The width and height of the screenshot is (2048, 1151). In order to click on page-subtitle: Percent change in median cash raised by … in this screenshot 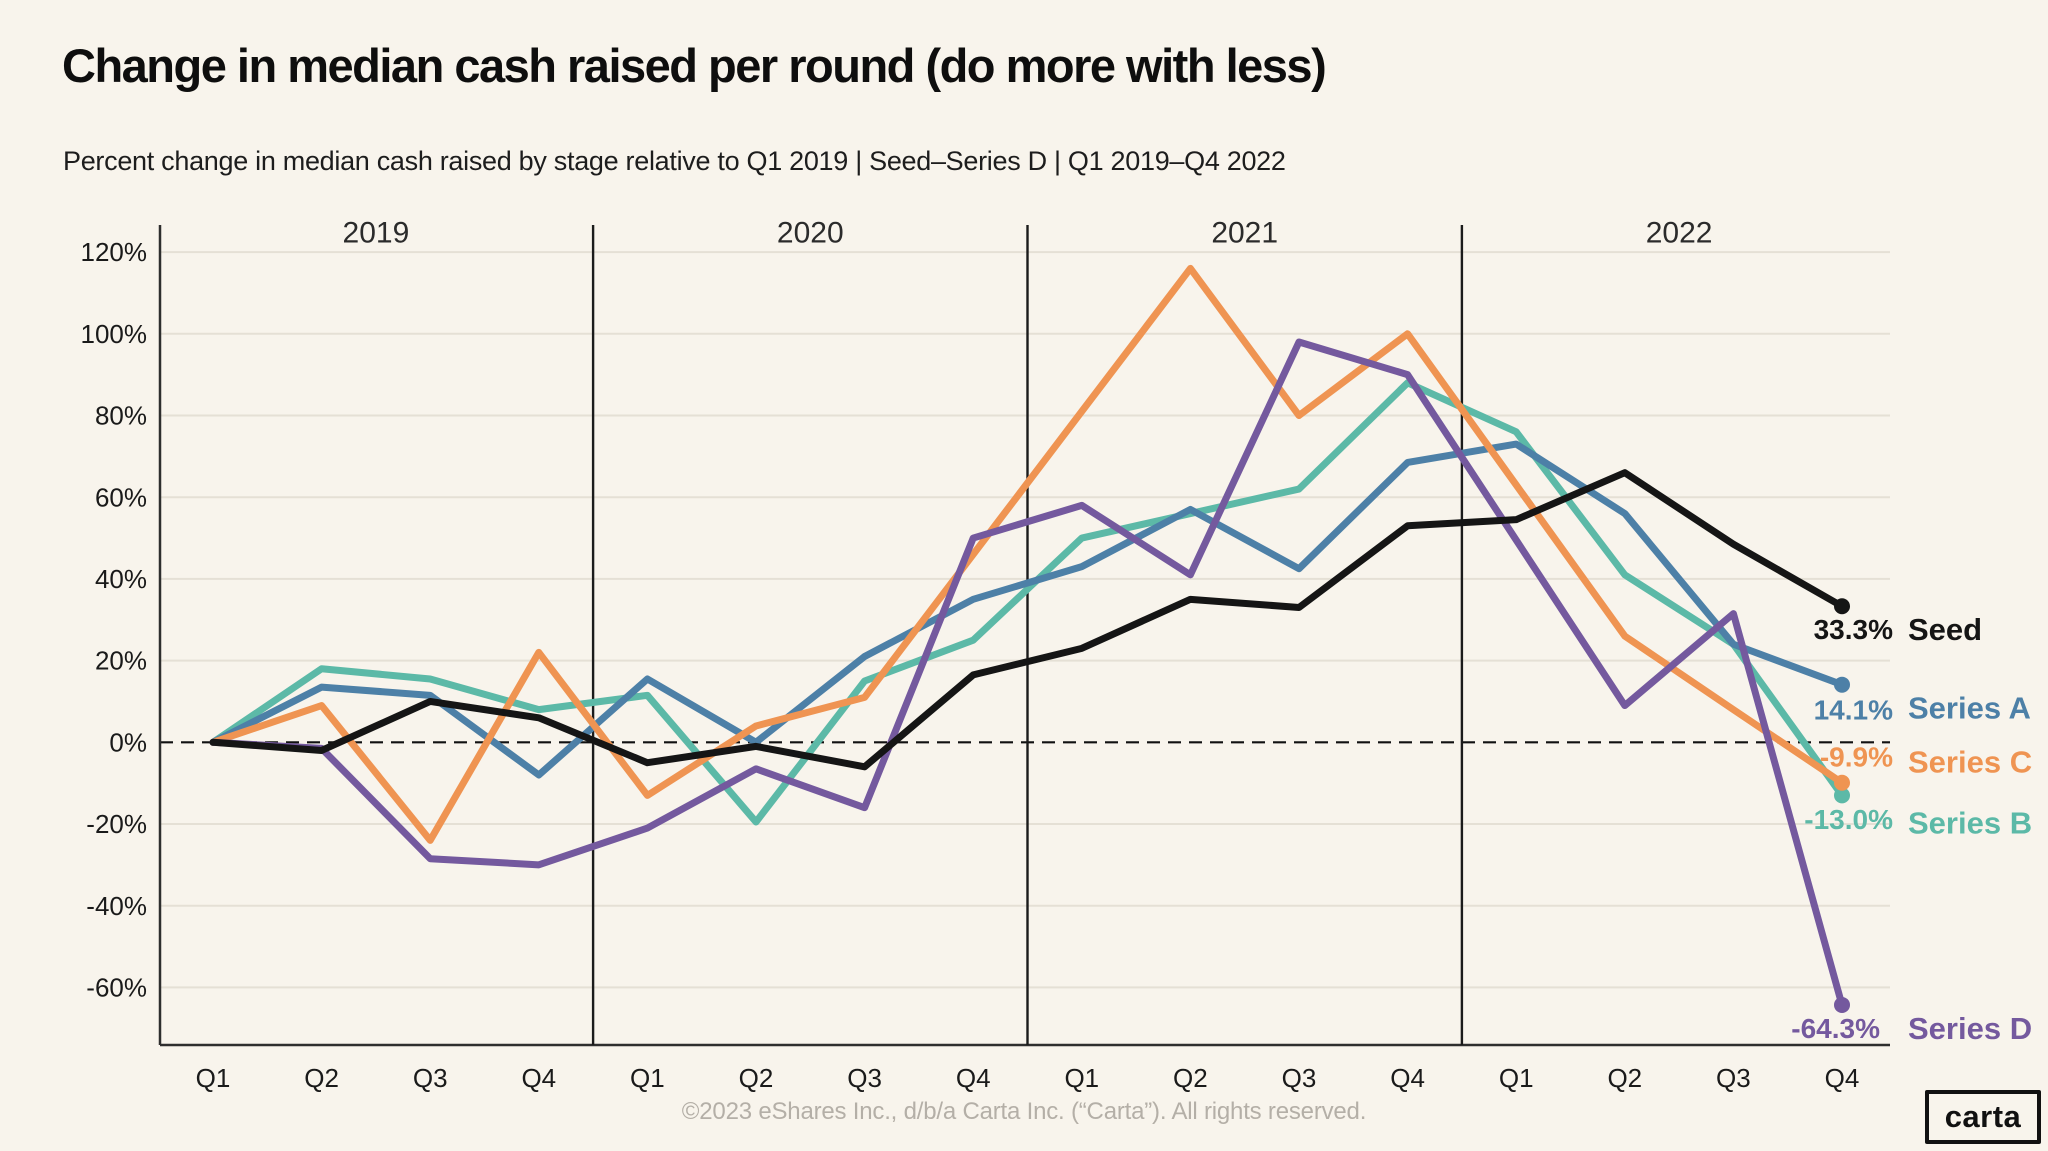, I will do `click(674, 161)`.